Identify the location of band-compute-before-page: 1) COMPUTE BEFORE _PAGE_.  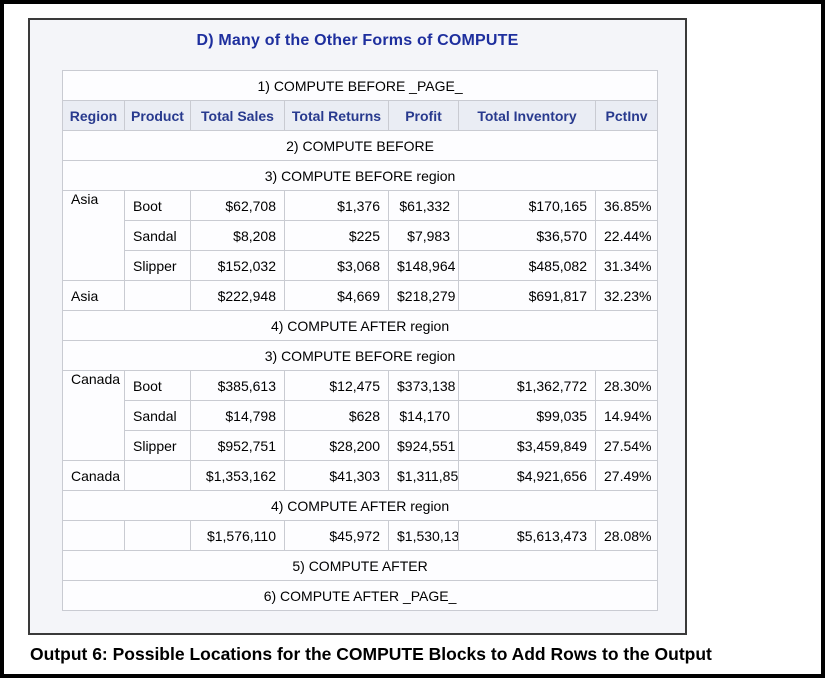
(360, 85).